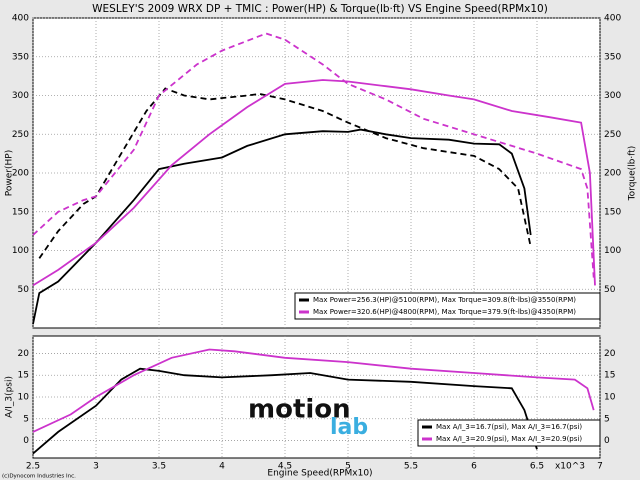 The height and width of the screenshot is (484, 640). What do you see at coordinates (26, 441) in the screenshot?
I see `y-tick-label: 0` at bounding box center [26, 441].